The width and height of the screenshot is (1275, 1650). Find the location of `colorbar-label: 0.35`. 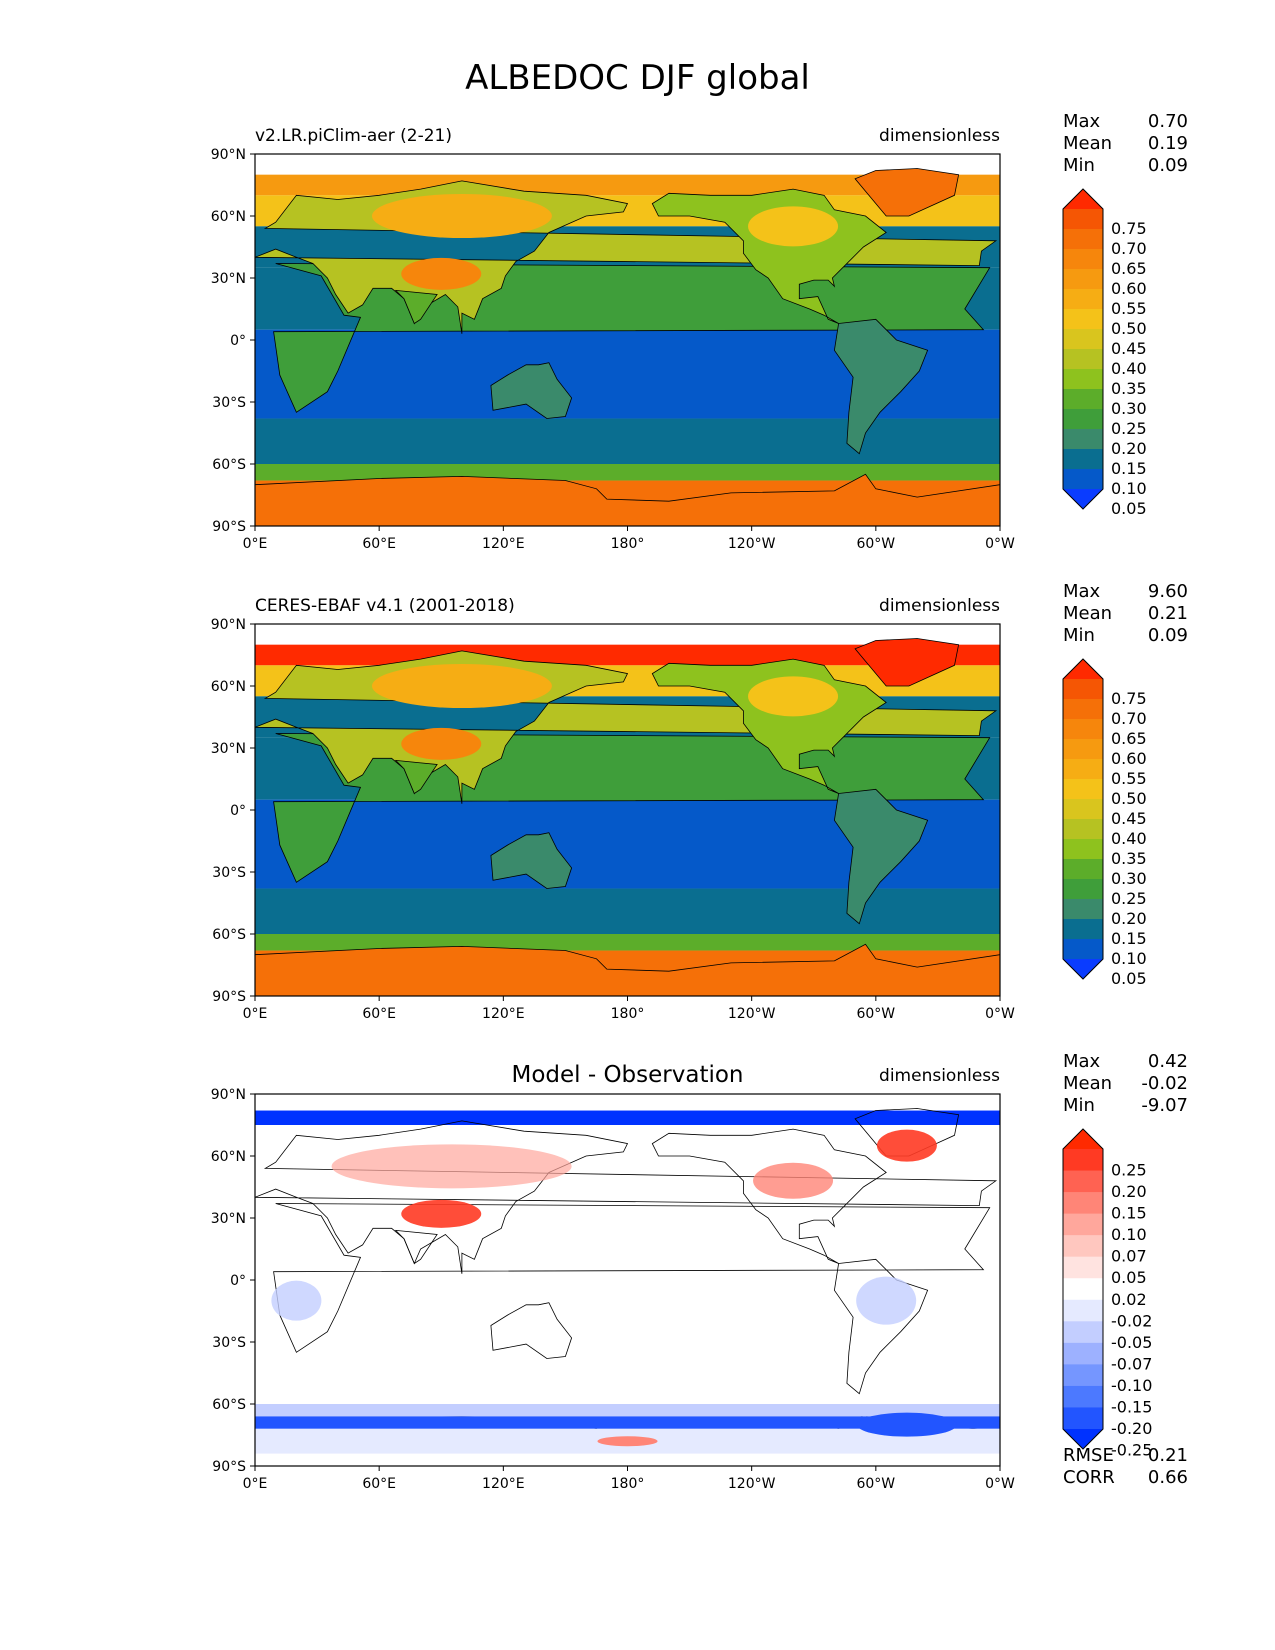

colorbar-label: 0.35 is located at coordinates (1129, 858).